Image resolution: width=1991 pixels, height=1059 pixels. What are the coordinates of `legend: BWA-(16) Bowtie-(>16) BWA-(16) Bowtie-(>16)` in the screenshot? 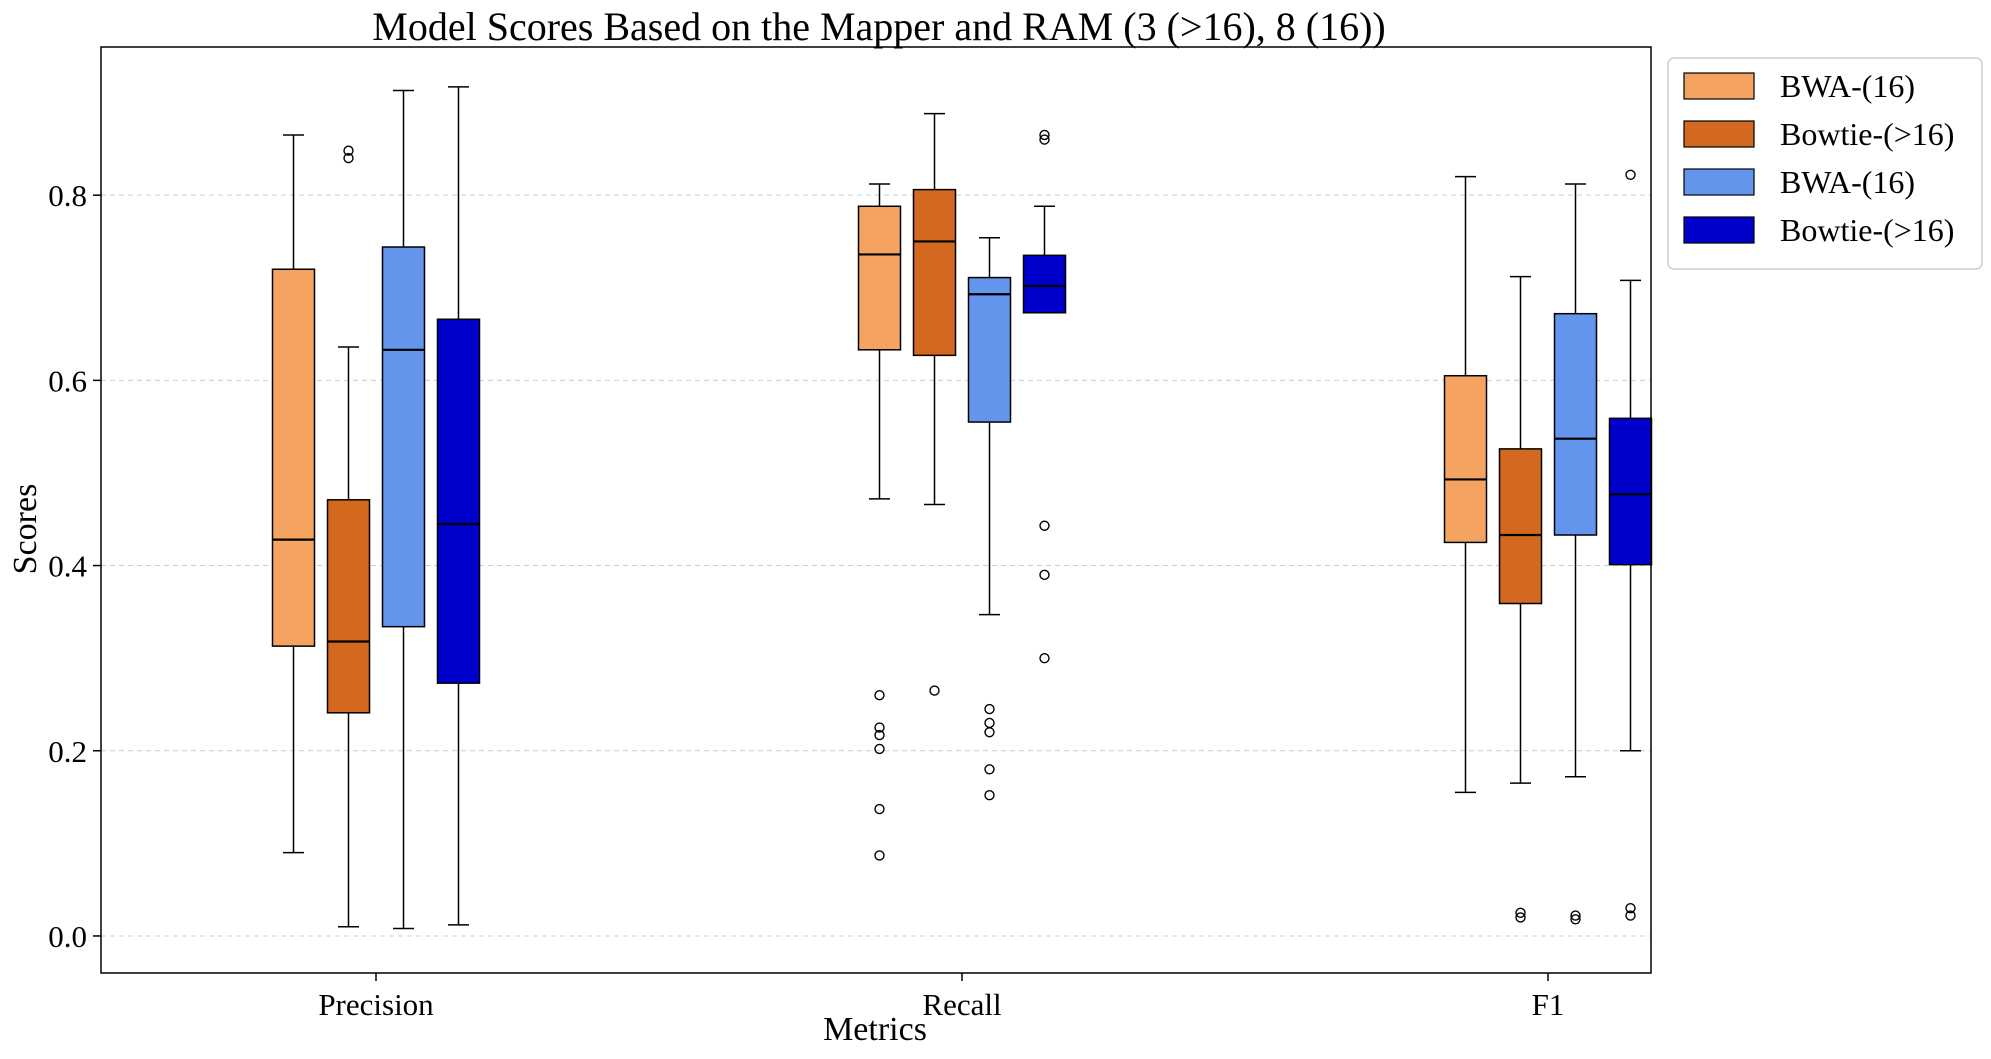 It's located at (1825, 163).